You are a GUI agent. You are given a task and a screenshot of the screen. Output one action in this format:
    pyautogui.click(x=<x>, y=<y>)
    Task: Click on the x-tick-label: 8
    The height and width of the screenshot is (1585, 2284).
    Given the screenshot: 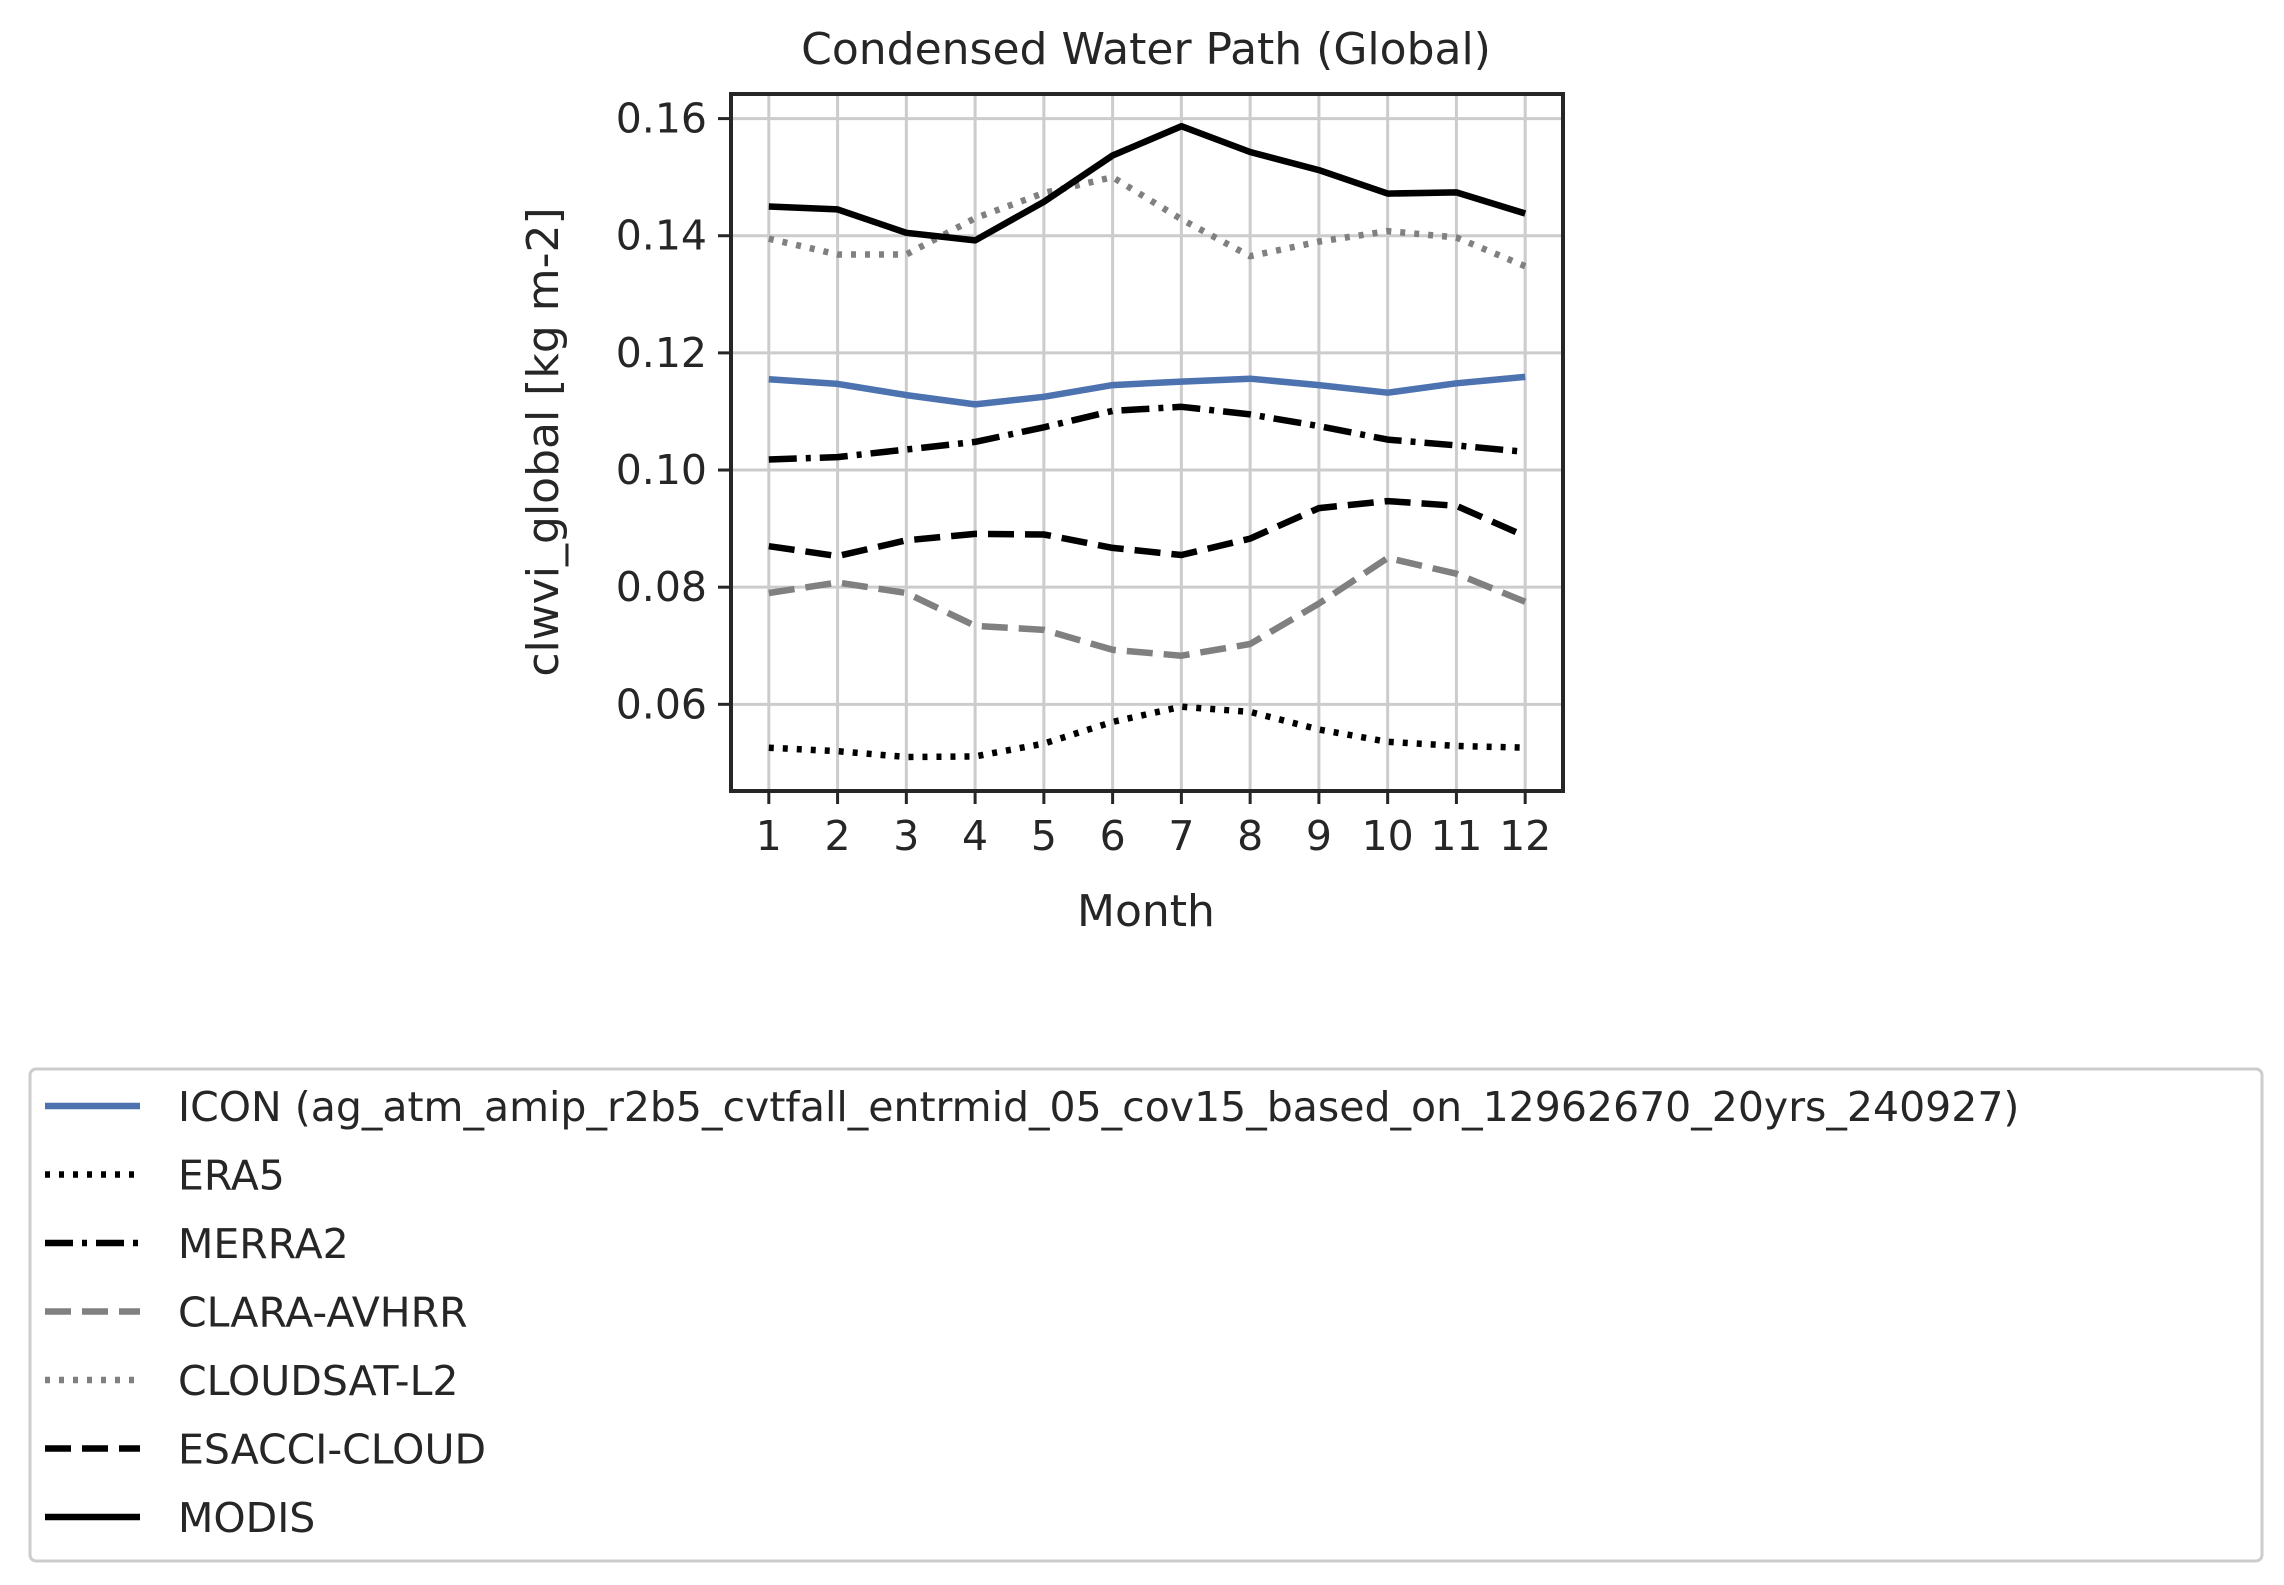 What is the action you would take?
    pyautogui.click(x=1250, y=836)
    